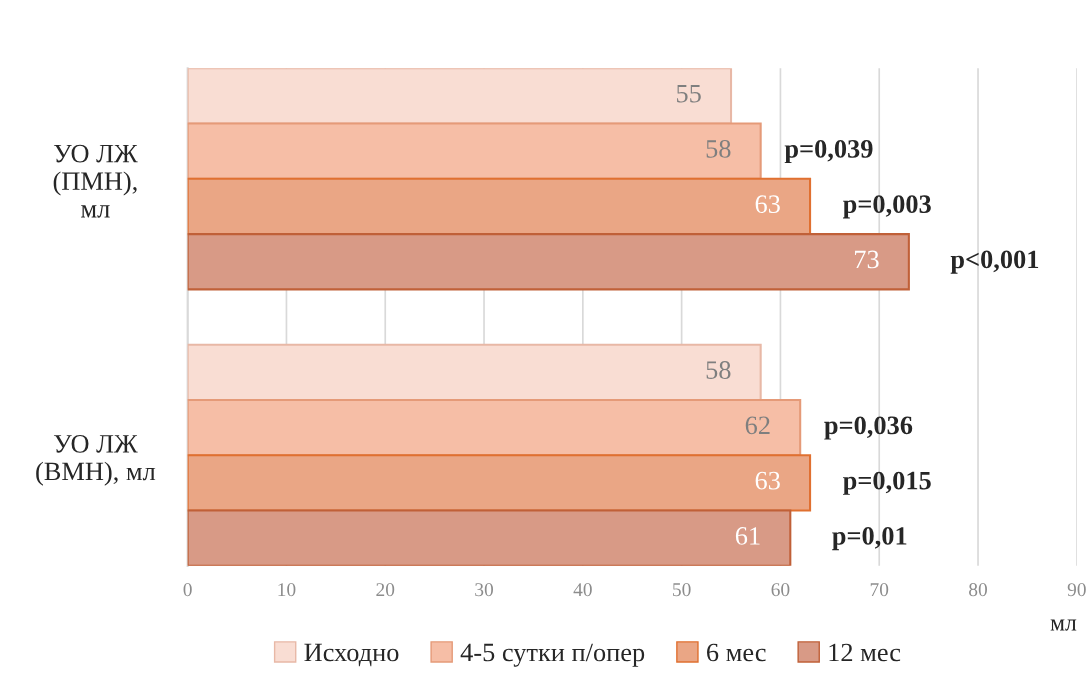 Image resolution: width=1091 pixels, height=696 pixels. I want to click on x-tick-label: 10, so click(287, 590).